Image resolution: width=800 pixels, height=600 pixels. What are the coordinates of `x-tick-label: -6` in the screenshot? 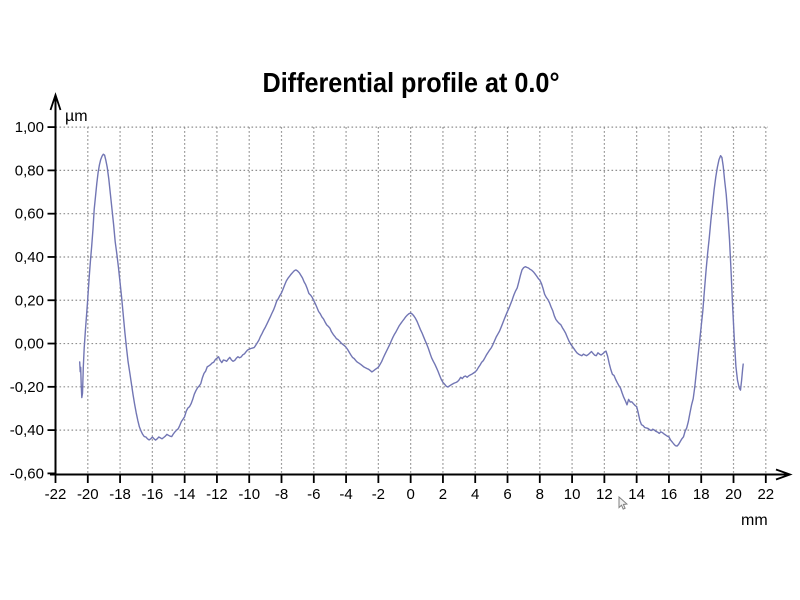 It's located at (313, 494).